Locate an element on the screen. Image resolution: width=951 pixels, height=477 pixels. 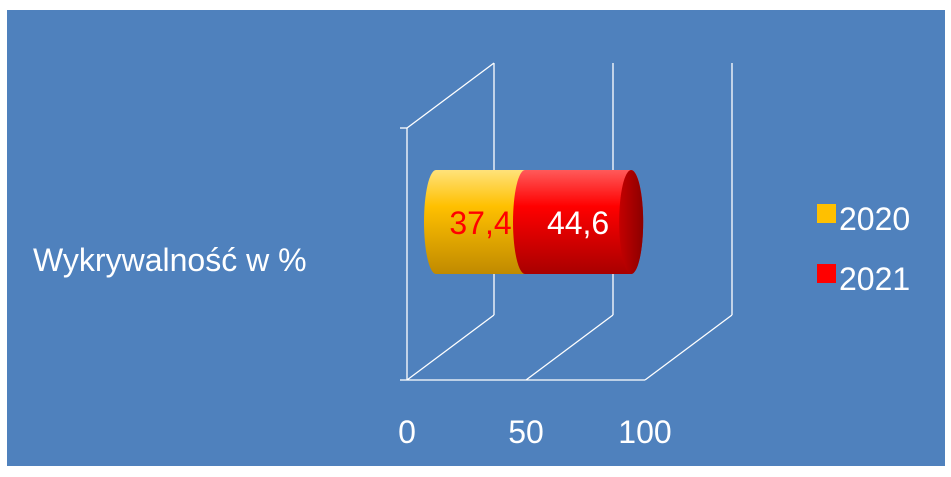
bar-2021 is located at coordinates (578, 222).